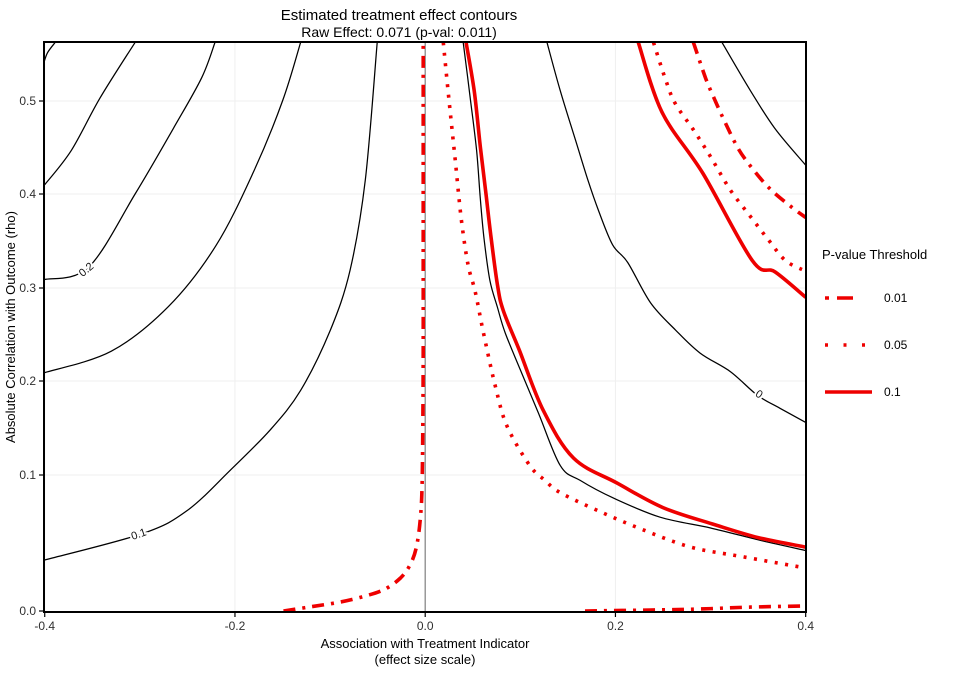 This screenshot has height=677, width=960. What do you see at coordinates (235, 626) in the screenshot?
I see `x-tick-label: -0.2` at bounding box center [235, 626].